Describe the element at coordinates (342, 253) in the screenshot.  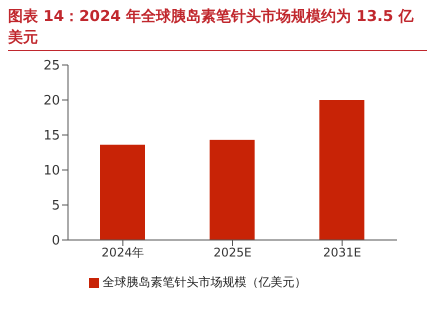
I see `x-tick-label: 2031E` at that location.